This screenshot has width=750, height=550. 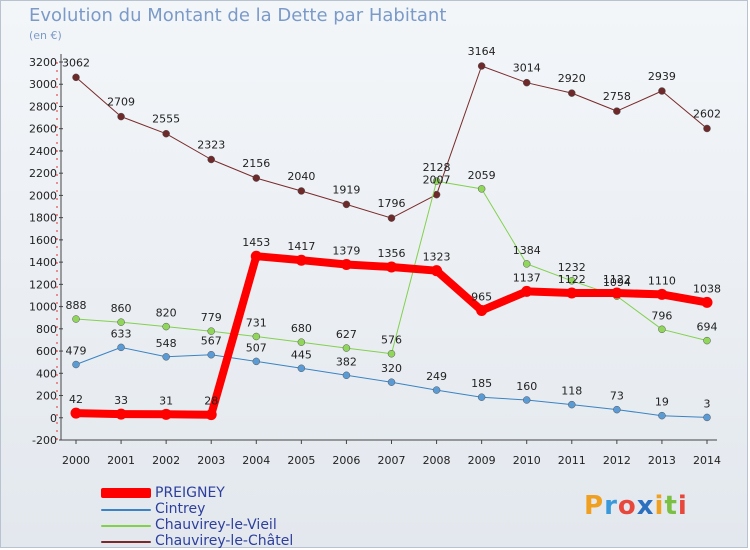 What do you see at coordinates (301, 460) in the screenshot?
I see `x-tick-label: 2005` at bounding box center [301, 460].